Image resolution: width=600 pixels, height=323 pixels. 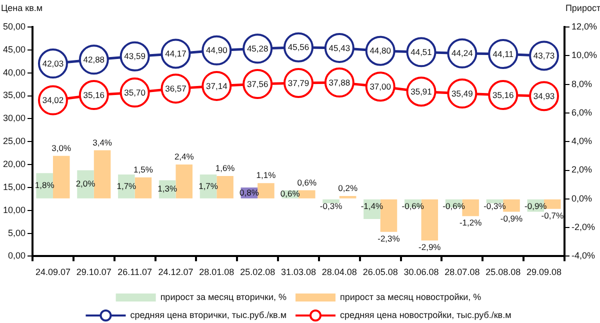 I want to click on y2-tick-label: 0,0%, so click(x=581, y=198).